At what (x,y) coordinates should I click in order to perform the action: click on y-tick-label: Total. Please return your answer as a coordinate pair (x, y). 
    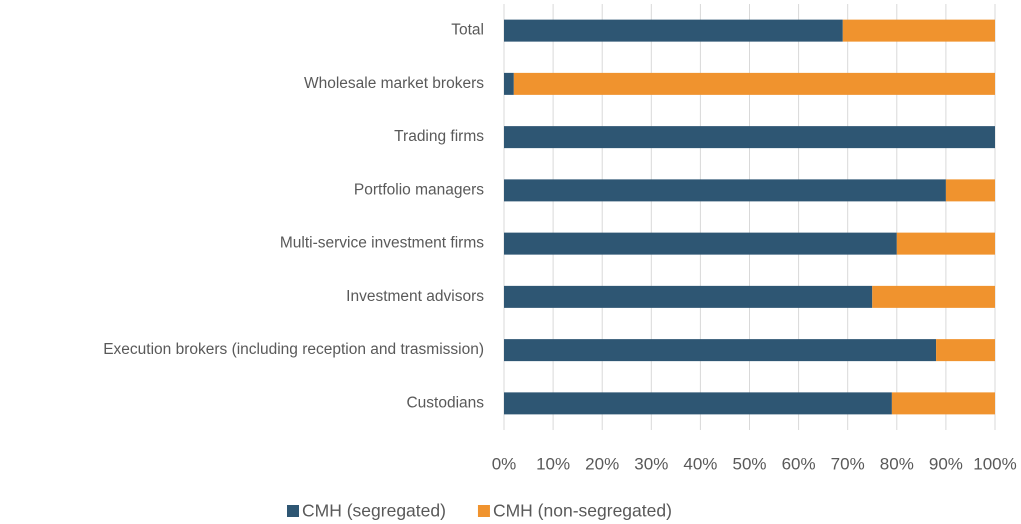
    Looking at the image, I should click on (467, 30).